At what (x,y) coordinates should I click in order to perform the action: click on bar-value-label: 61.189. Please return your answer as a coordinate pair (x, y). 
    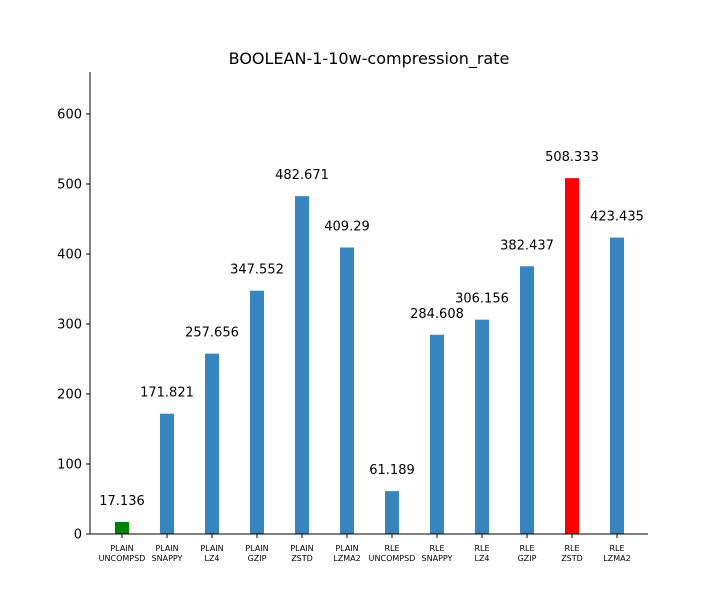
    Looking at the image, I should click on (392, 470).